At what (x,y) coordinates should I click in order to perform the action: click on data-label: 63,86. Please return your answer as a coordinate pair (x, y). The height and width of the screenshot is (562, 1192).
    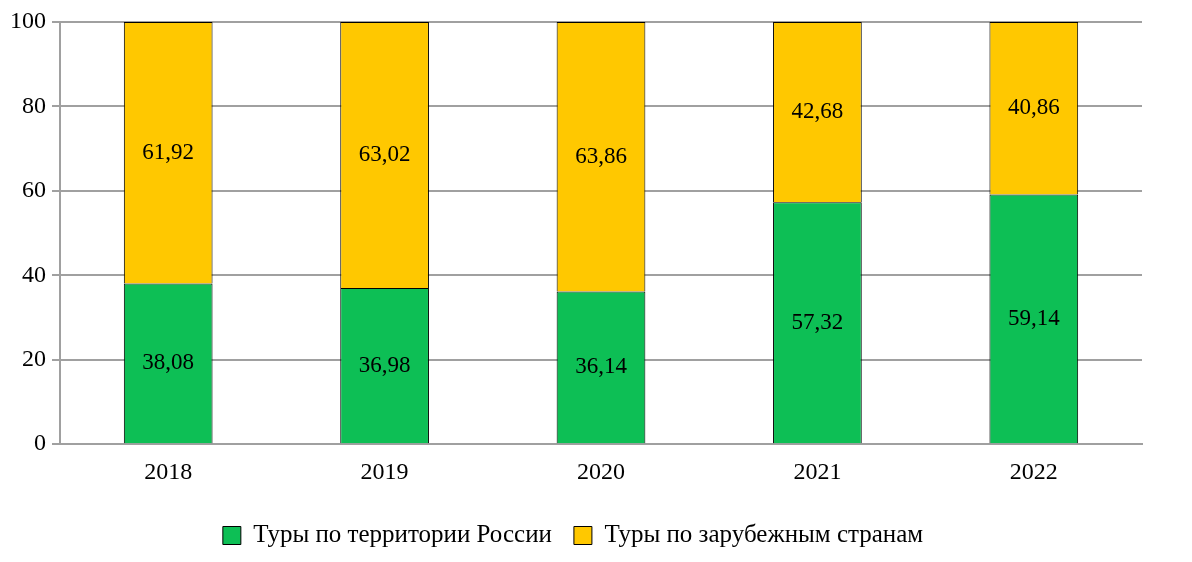
    Looking at the image, I should click on (601, 155).